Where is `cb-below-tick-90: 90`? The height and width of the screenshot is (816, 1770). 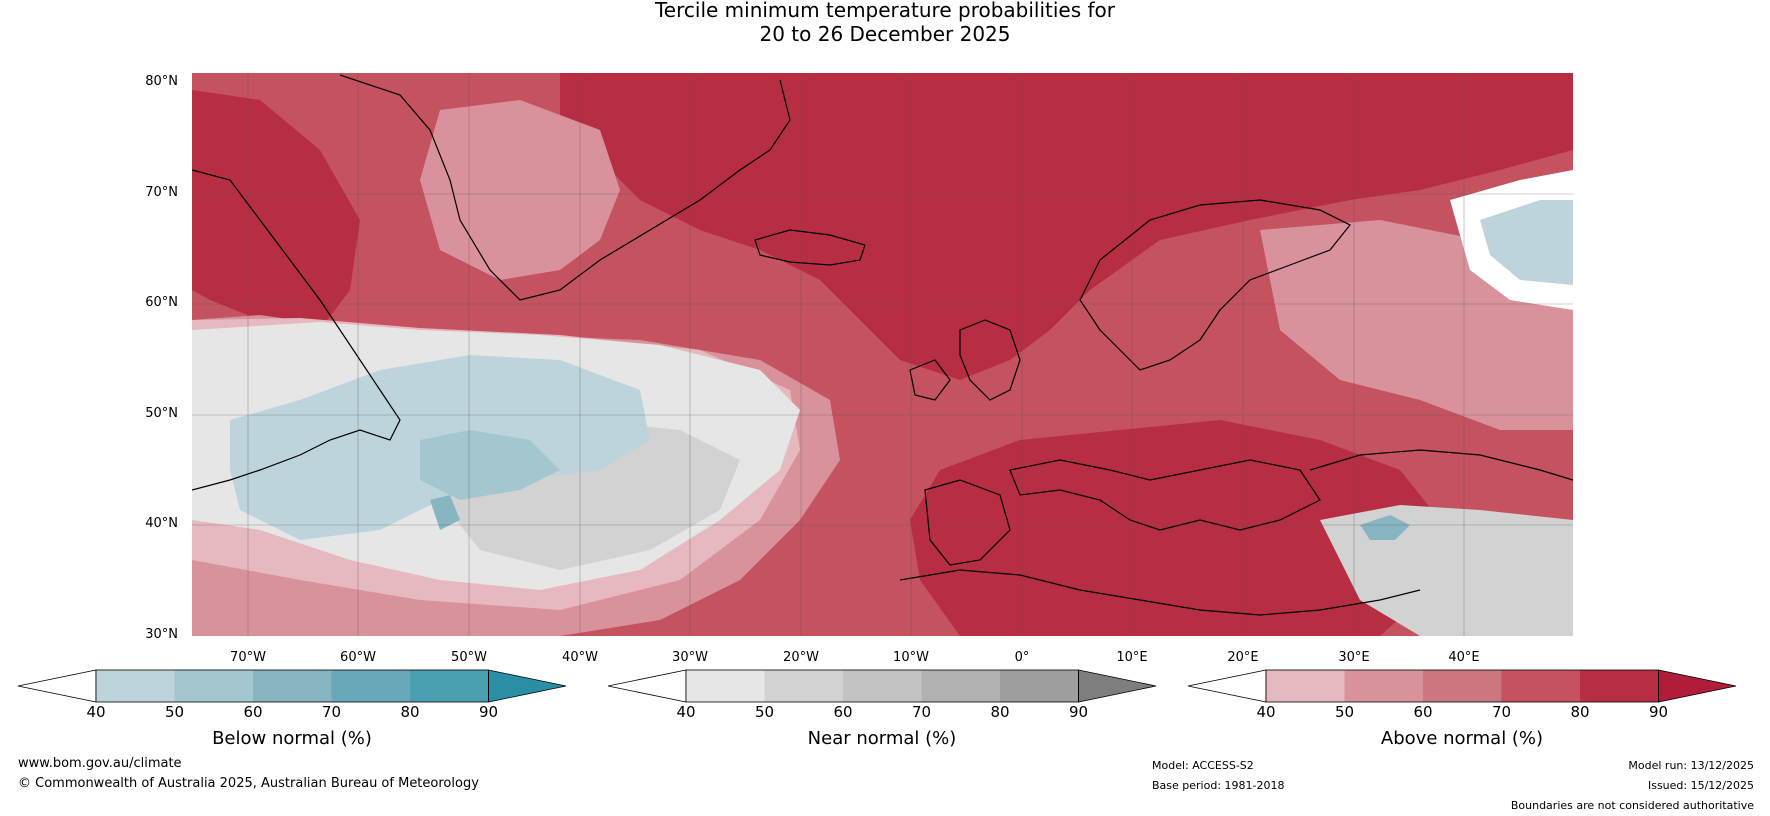
cb-below-tick-90: 90 is located at coordinates (488, 712).